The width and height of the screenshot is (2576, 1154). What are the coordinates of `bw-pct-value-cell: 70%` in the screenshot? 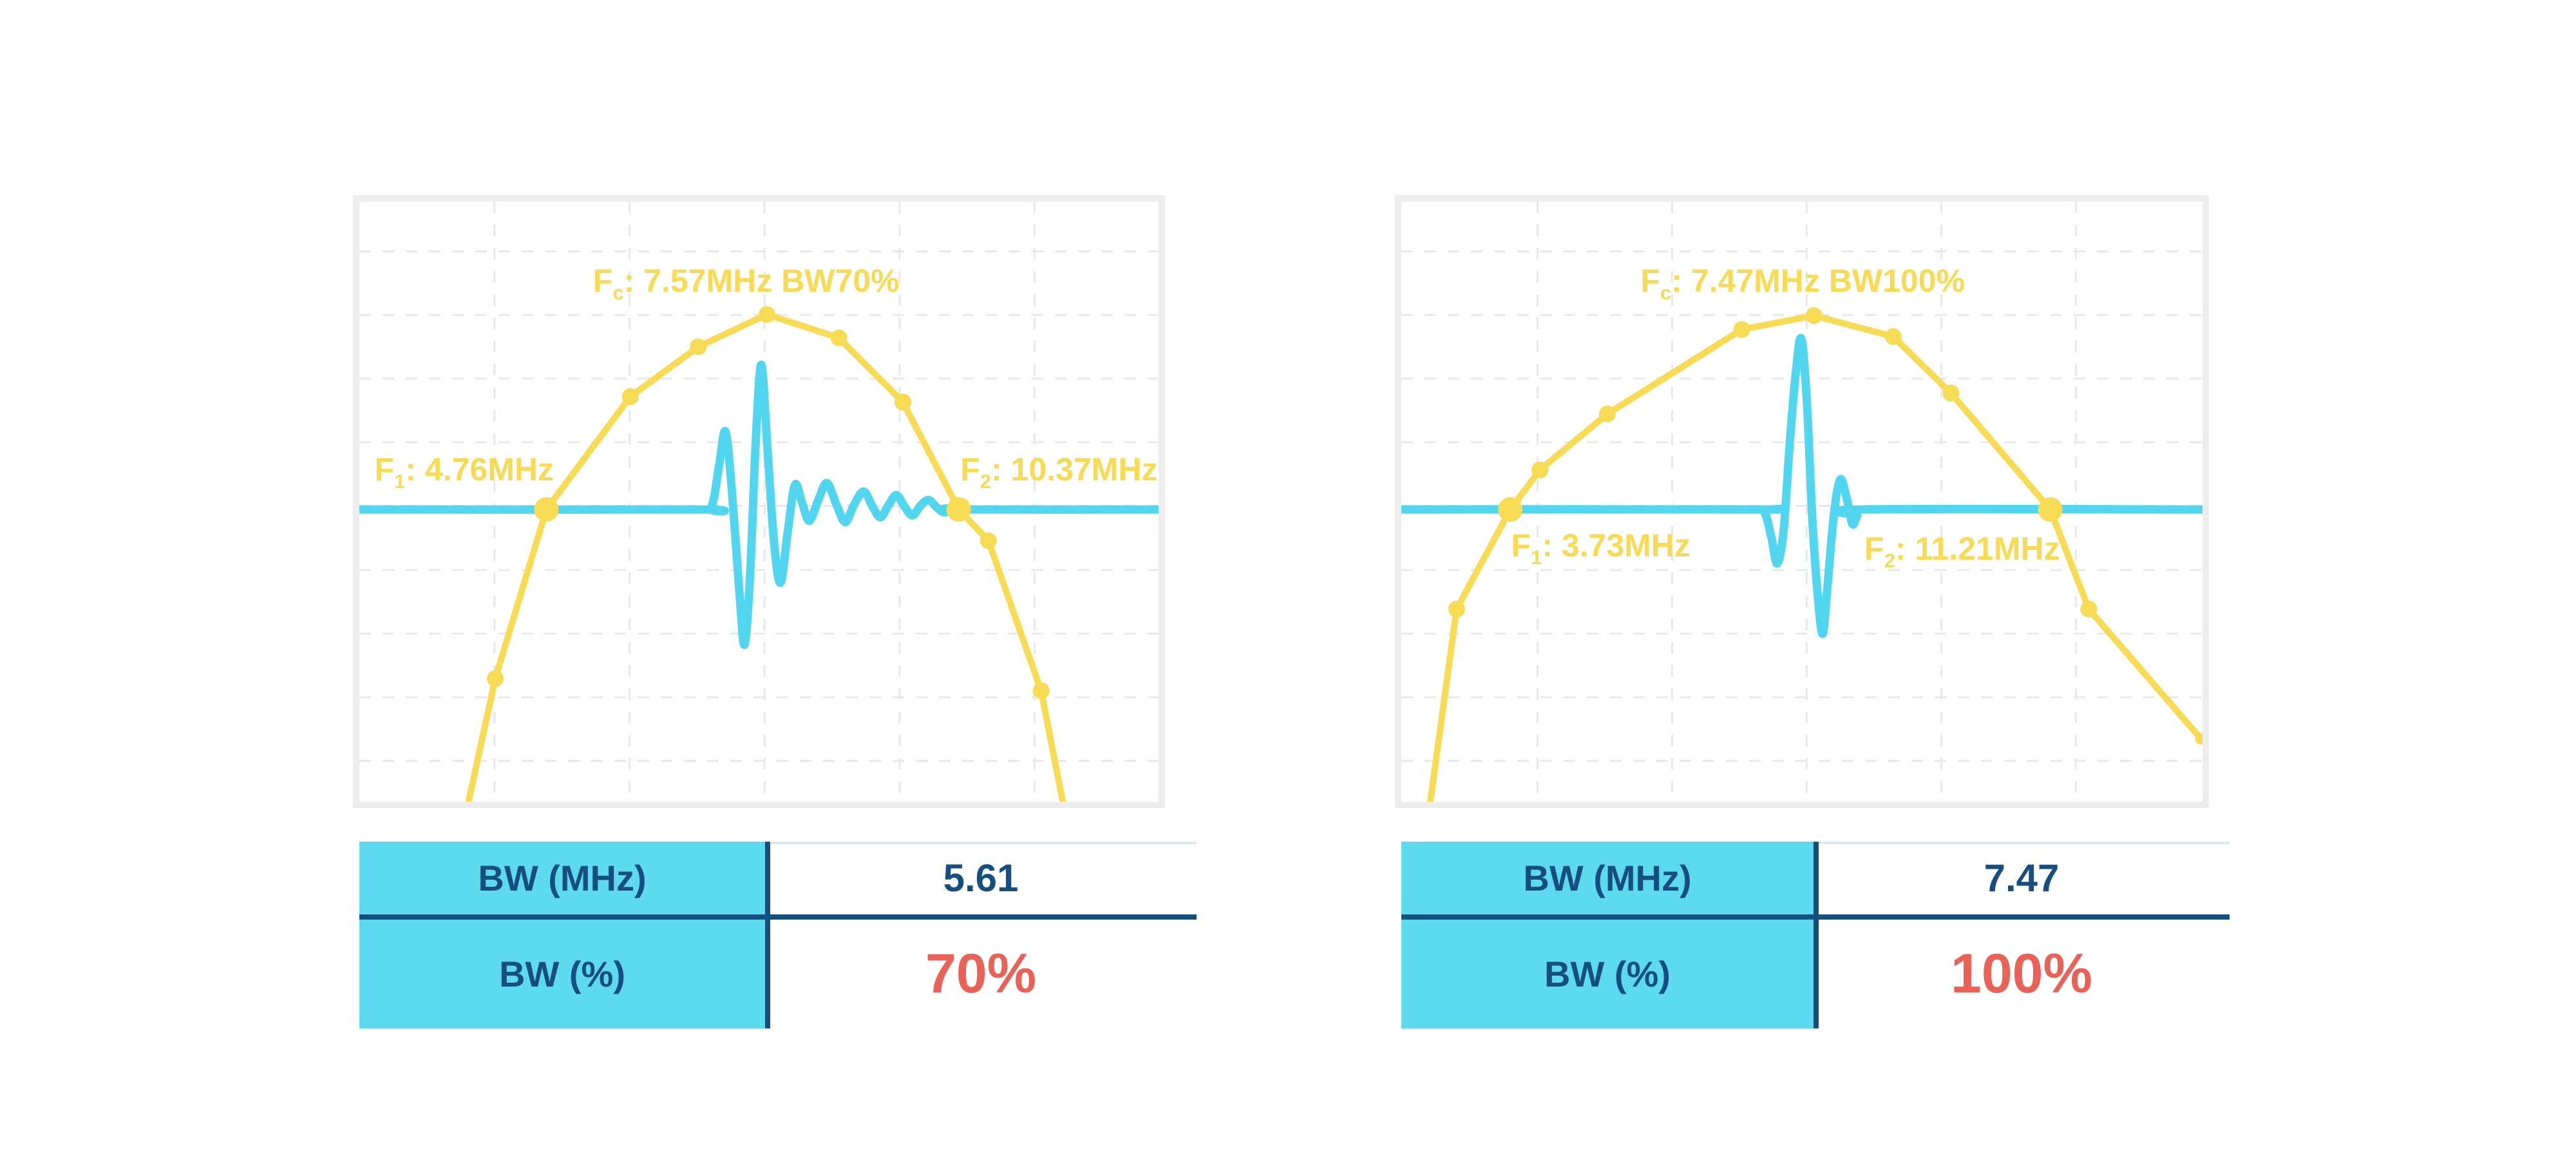 It's located at (981, 974).